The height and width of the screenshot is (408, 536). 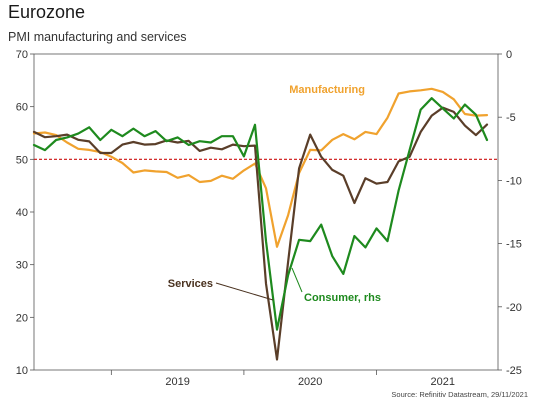 What do you see at coordinates (22, 213) in the screenshot?
I see `left-axis-tick-label: 40` at bounding box center [22, 213].